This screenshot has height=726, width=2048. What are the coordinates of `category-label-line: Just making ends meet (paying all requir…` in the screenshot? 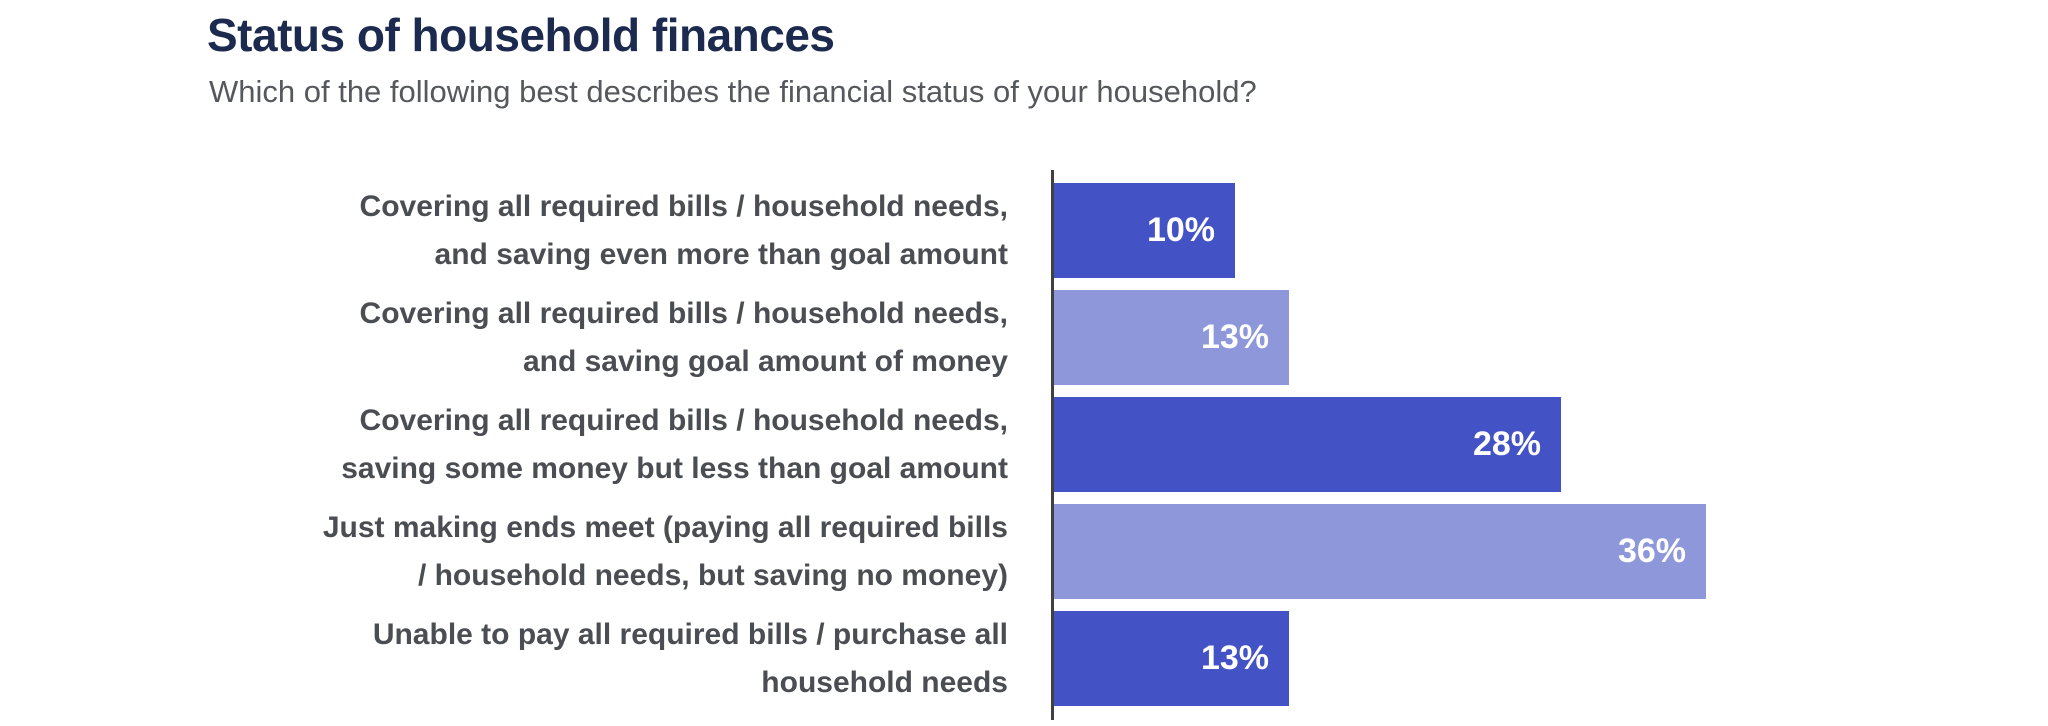 It's located at (665, 527).